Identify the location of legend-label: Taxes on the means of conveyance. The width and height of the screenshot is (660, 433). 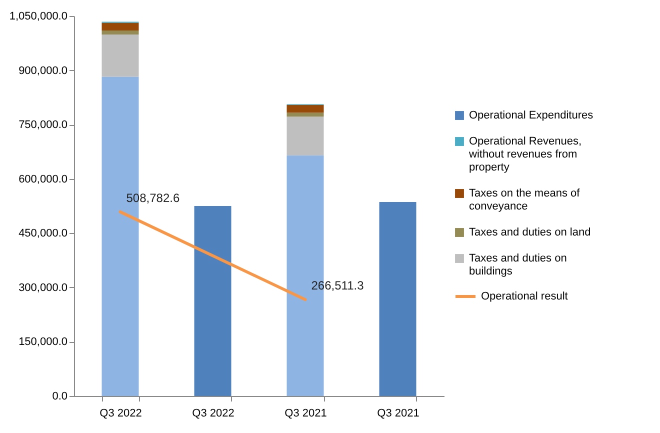
(525, 200).